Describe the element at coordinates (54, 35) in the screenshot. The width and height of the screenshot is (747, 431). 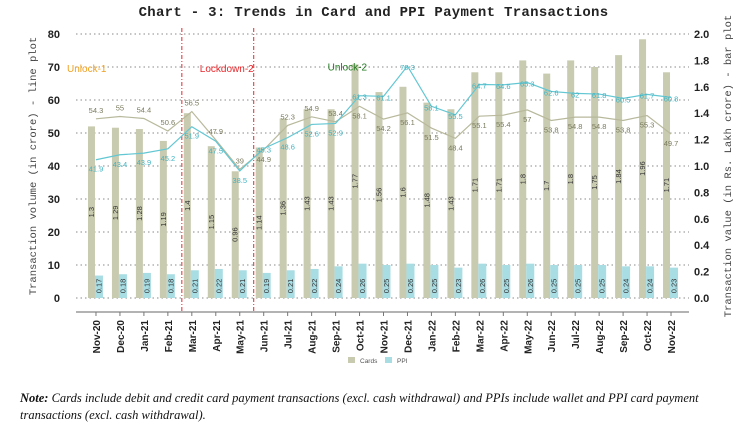
I see `y-tick-left: 80` at that location.